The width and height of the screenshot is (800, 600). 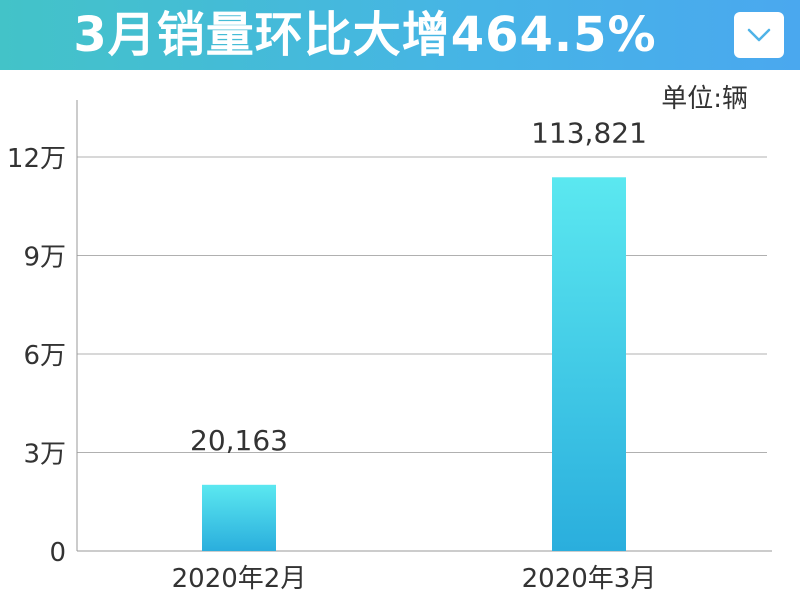 I want to click on data-label: 20,163, so click(x=239, y=440).